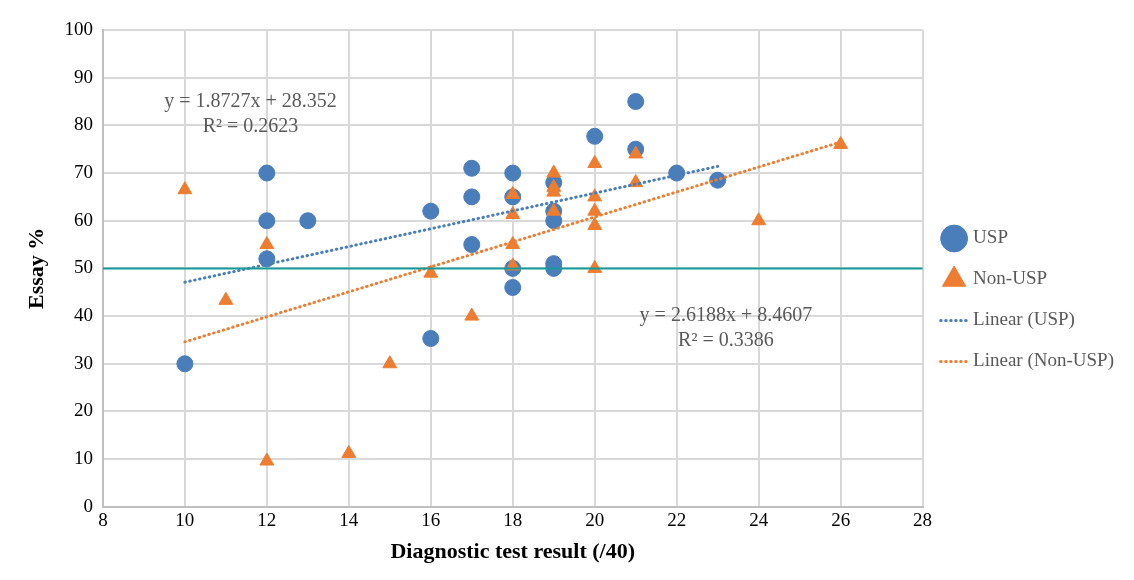 Image resolution: width=1134 pixels, height=580 pixels. What do you see at coordinates (88, 505) in the screenshot?
I see `y-tick-label: 0` at bounding box center [88, 505].